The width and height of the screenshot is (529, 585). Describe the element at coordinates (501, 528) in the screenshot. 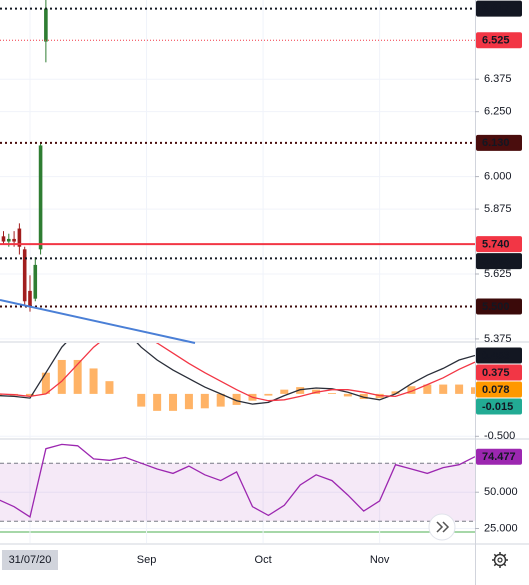

I see `y-tick-label: 25.000` at that location.